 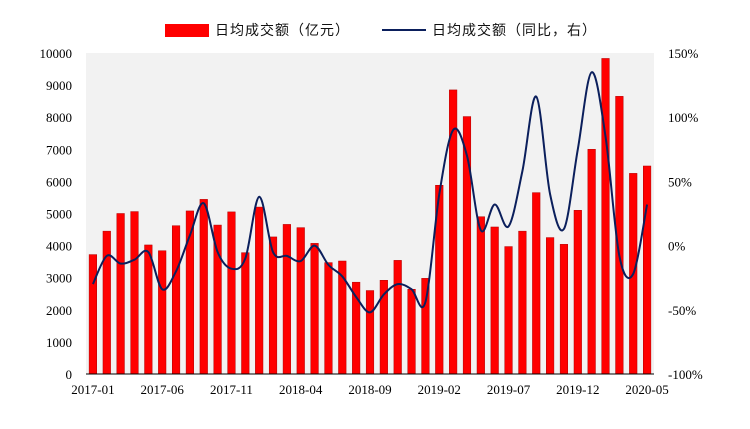 I want to click on legend-label-bar: 日均成交额（亿元）, so click(x=282, y=31).